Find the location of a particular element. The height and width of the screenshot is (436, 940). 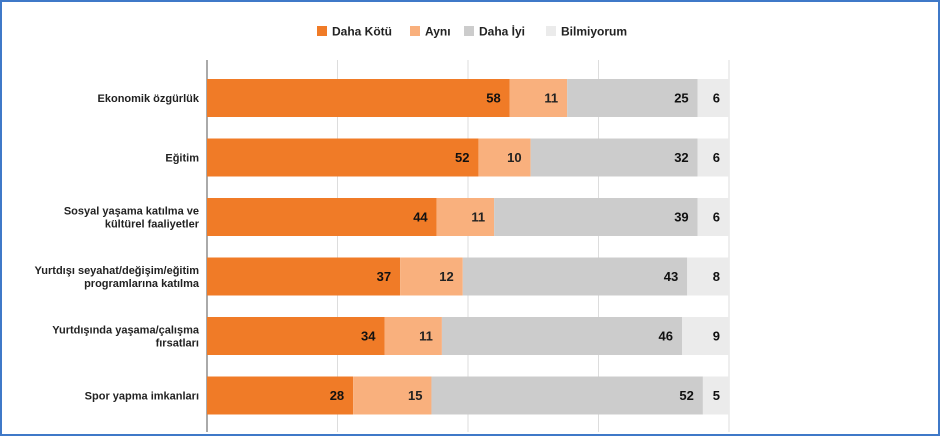

data-label: 12 is located at coordinates (446, 276).